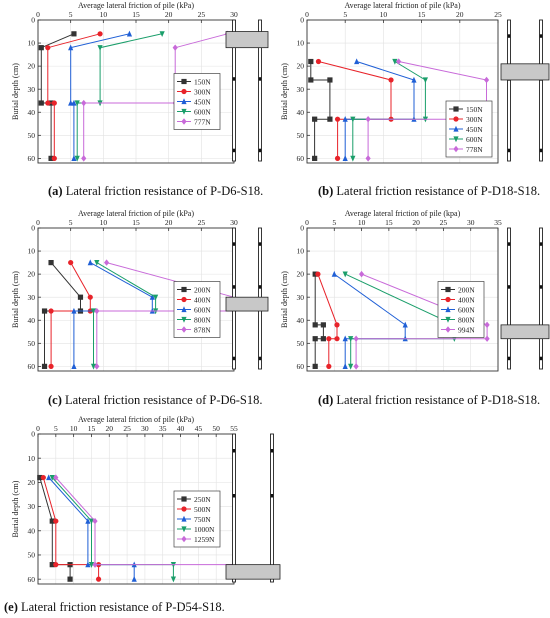 The height and width of the screenshot is (618, 550). Describe the element at coordinates (33, 228) in the screenshot. I see `chart-c-ytick-label-0: 0` at that location.